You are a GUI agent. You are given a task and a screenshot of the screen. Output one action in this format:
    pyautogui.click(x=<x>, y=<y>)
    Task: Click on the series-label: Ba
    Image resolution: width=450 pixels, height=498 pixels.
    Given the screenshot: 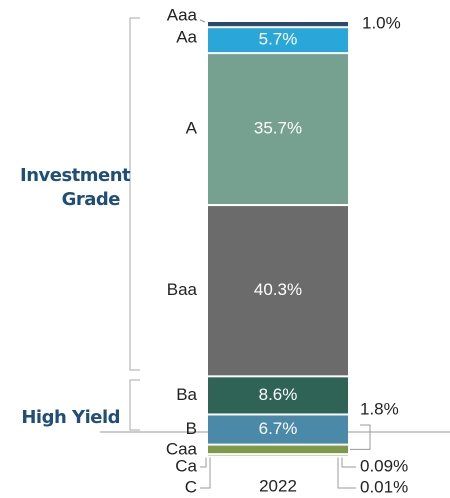 What is the action you would take?
    pyautogui.click(x=186, y=394)
    